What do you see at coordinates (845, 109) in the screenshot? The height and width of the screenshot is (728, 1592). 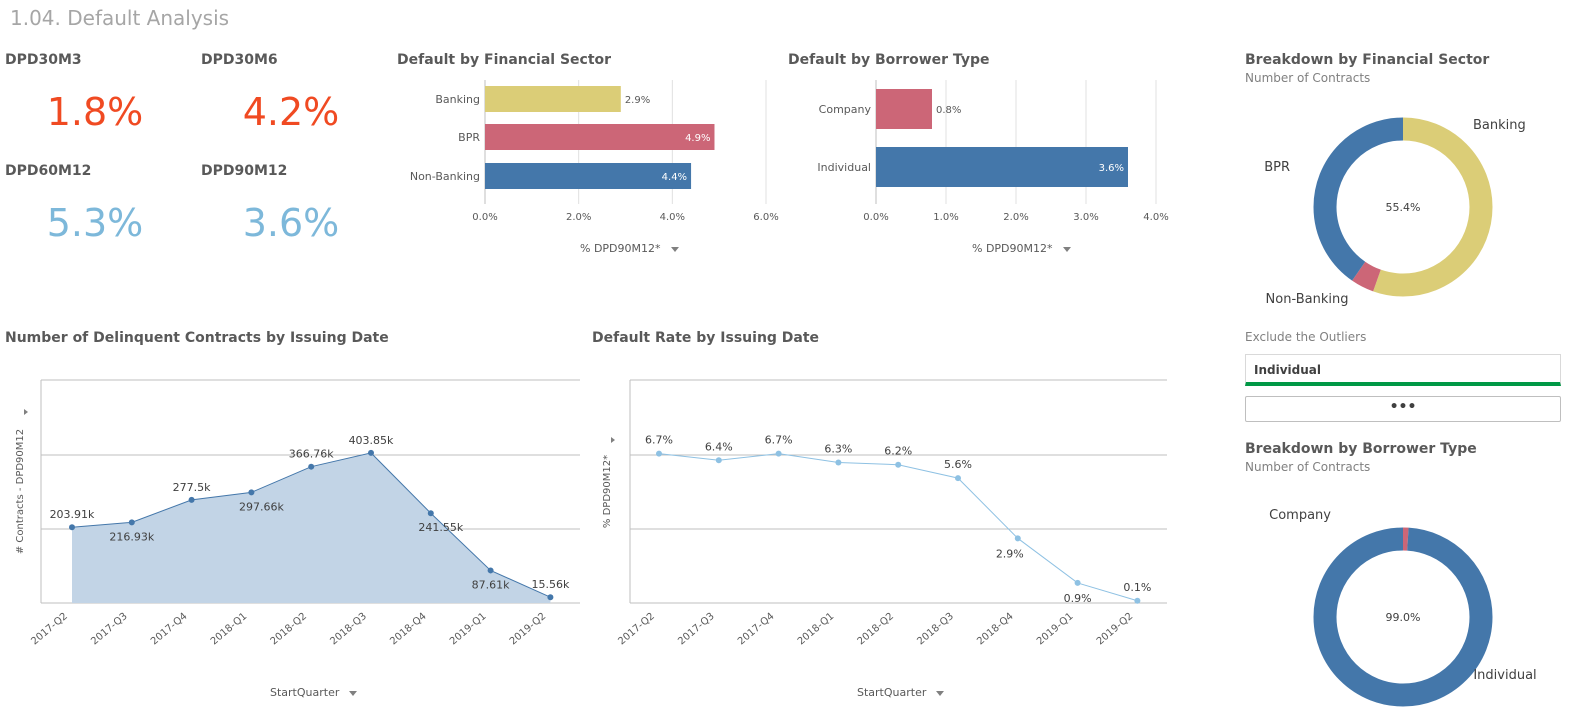 I see `y-category-label: Company` at bounding box center [845, 109].